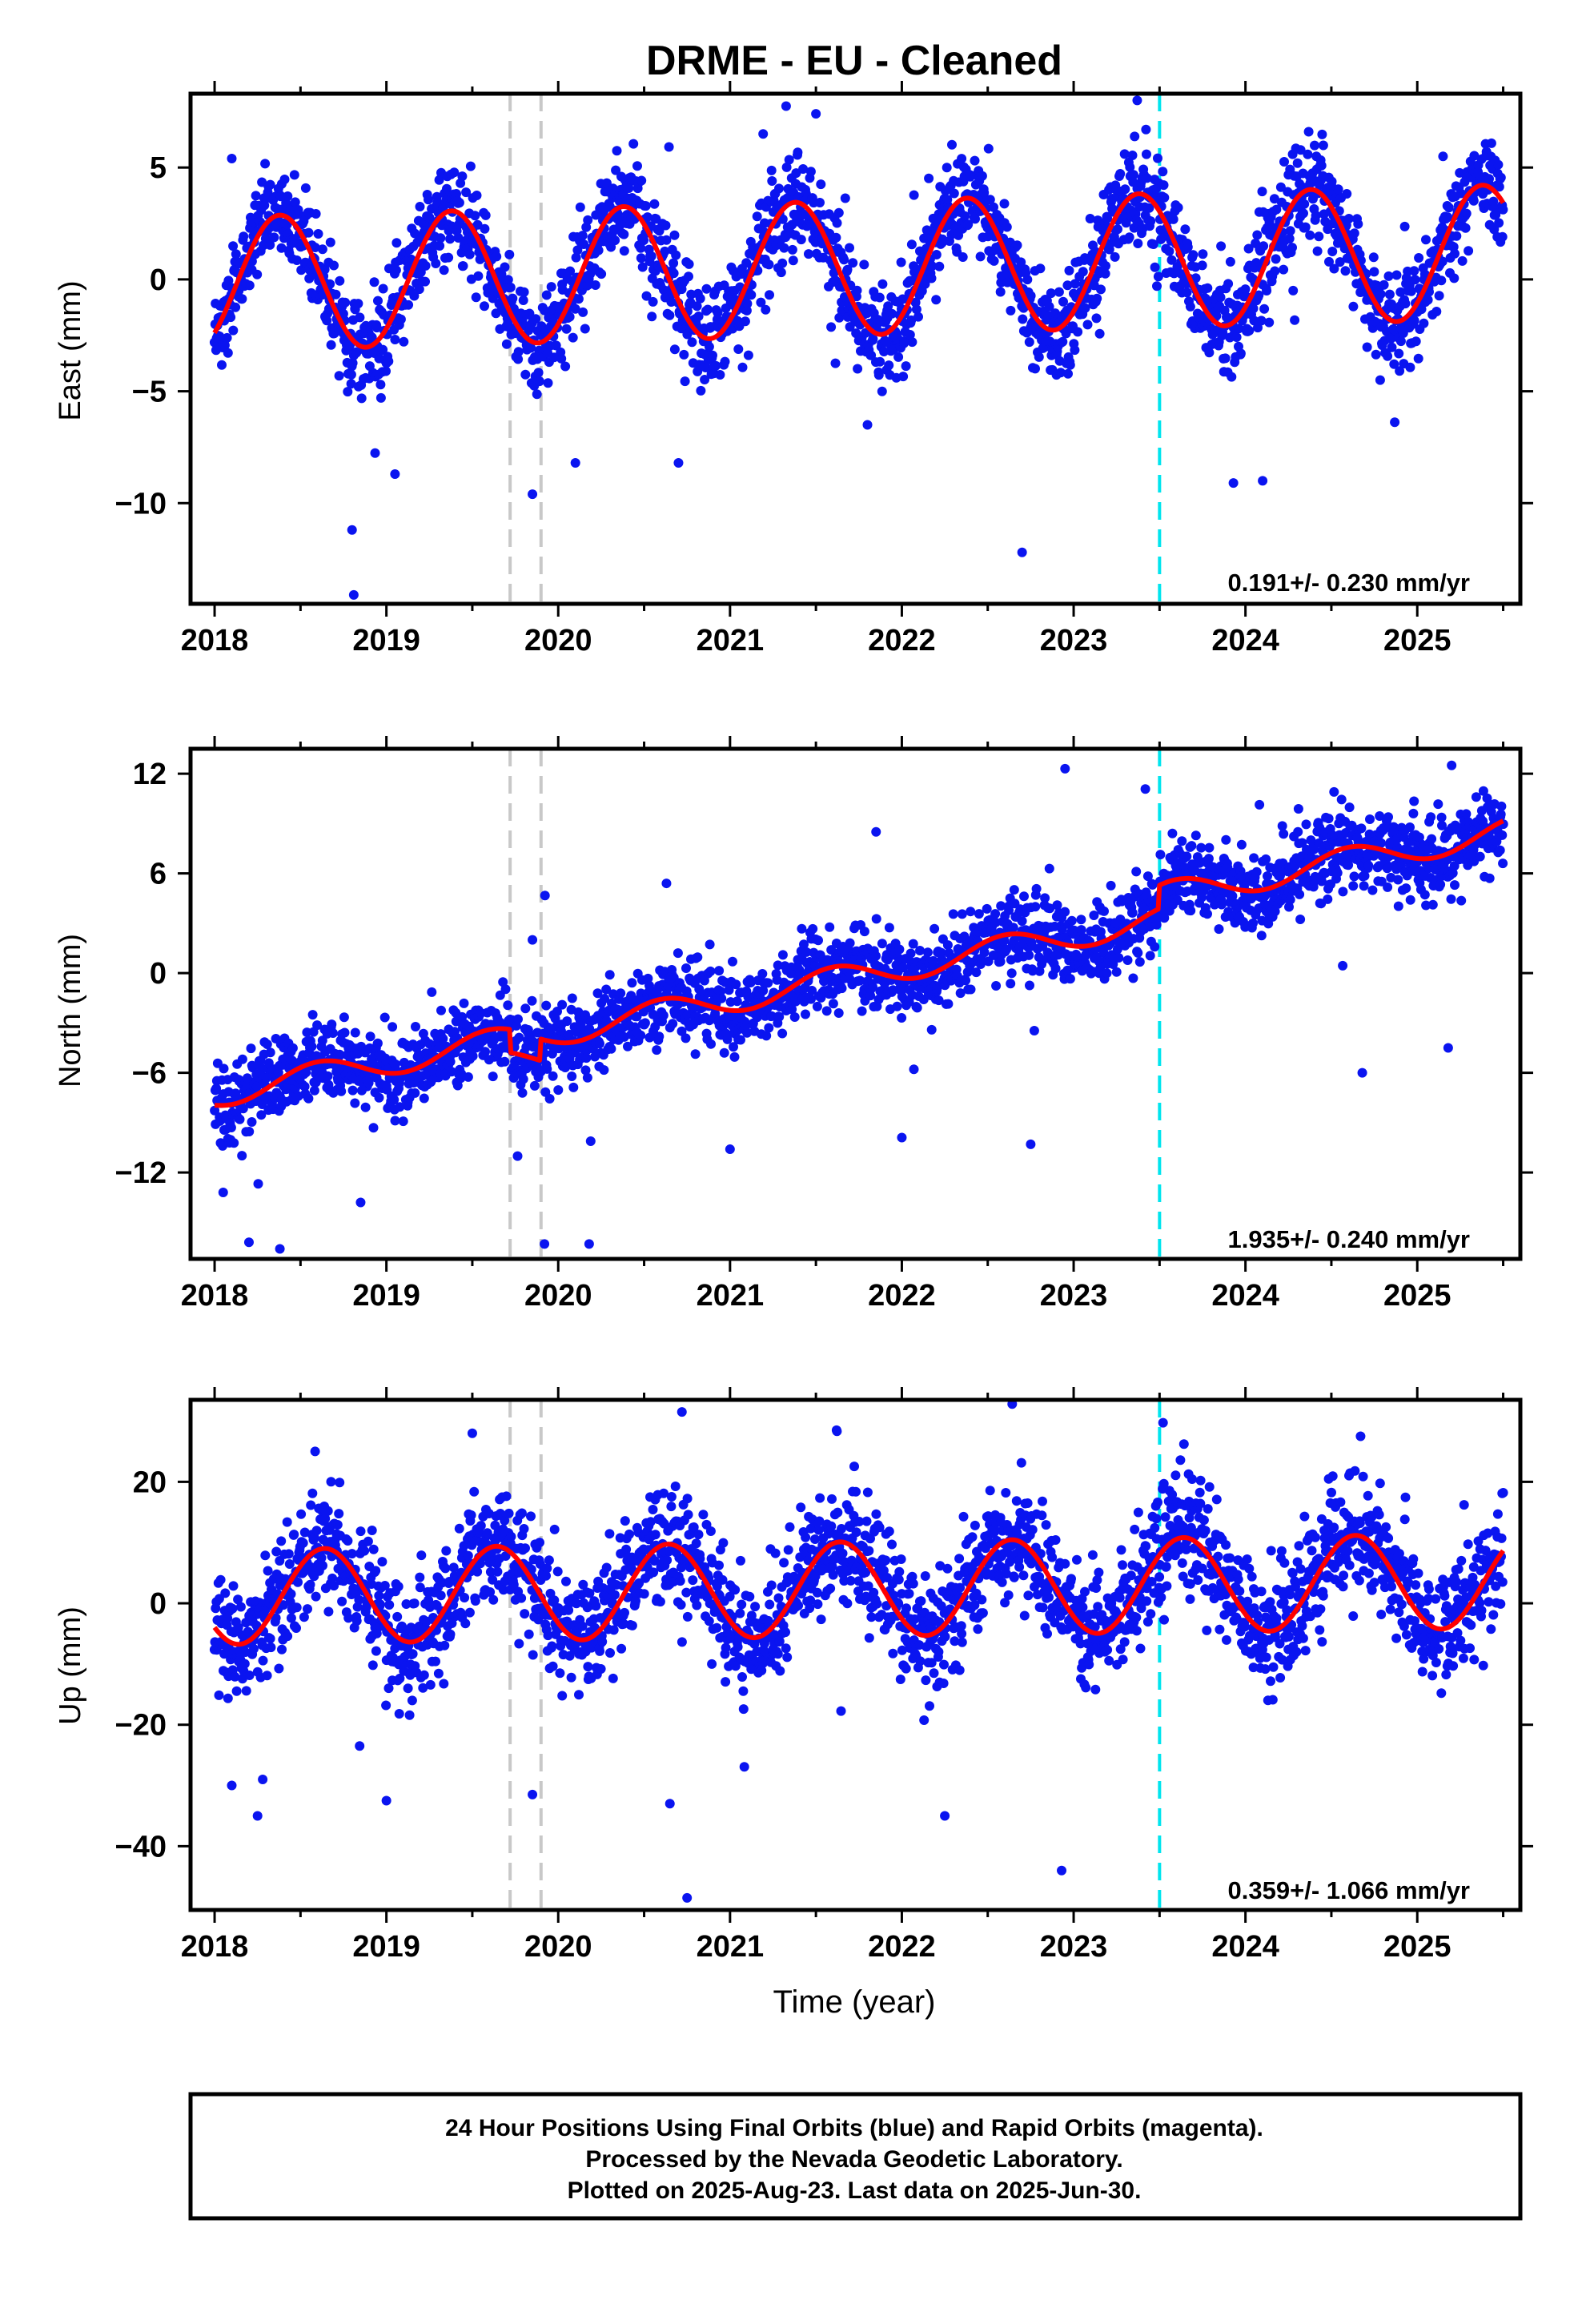  I want to click on up-ylabel: Up (mm), so click(70, 1666).